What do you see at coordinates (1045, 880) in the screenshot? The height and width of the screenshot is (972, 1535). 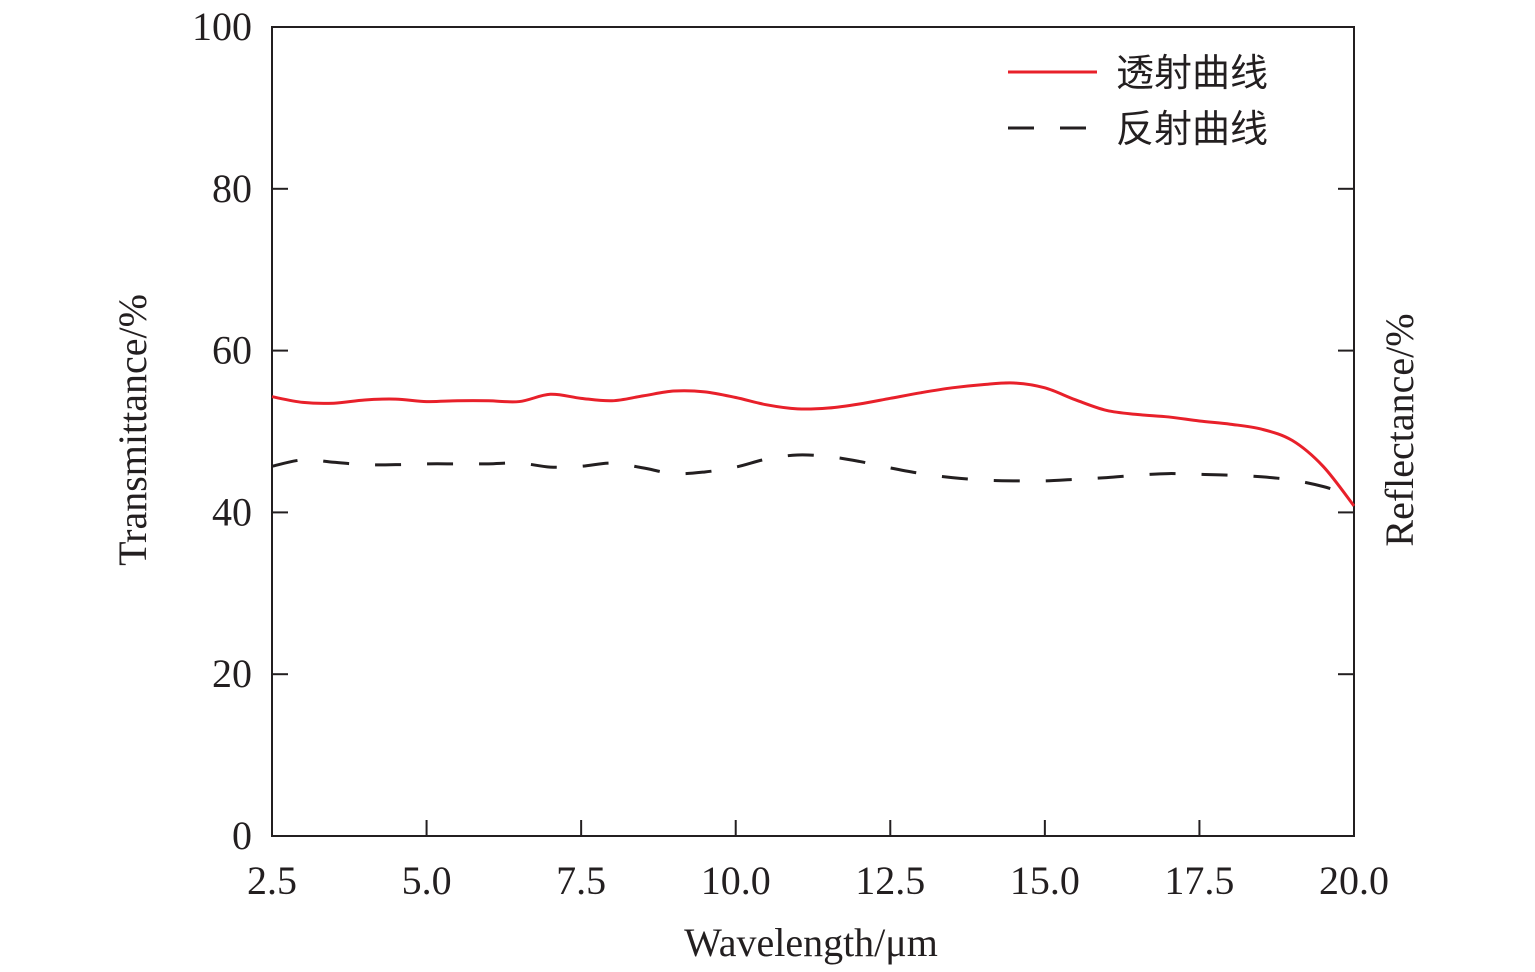 I see `x-tick-label: 15.0` at bounding box center [1045, 880].